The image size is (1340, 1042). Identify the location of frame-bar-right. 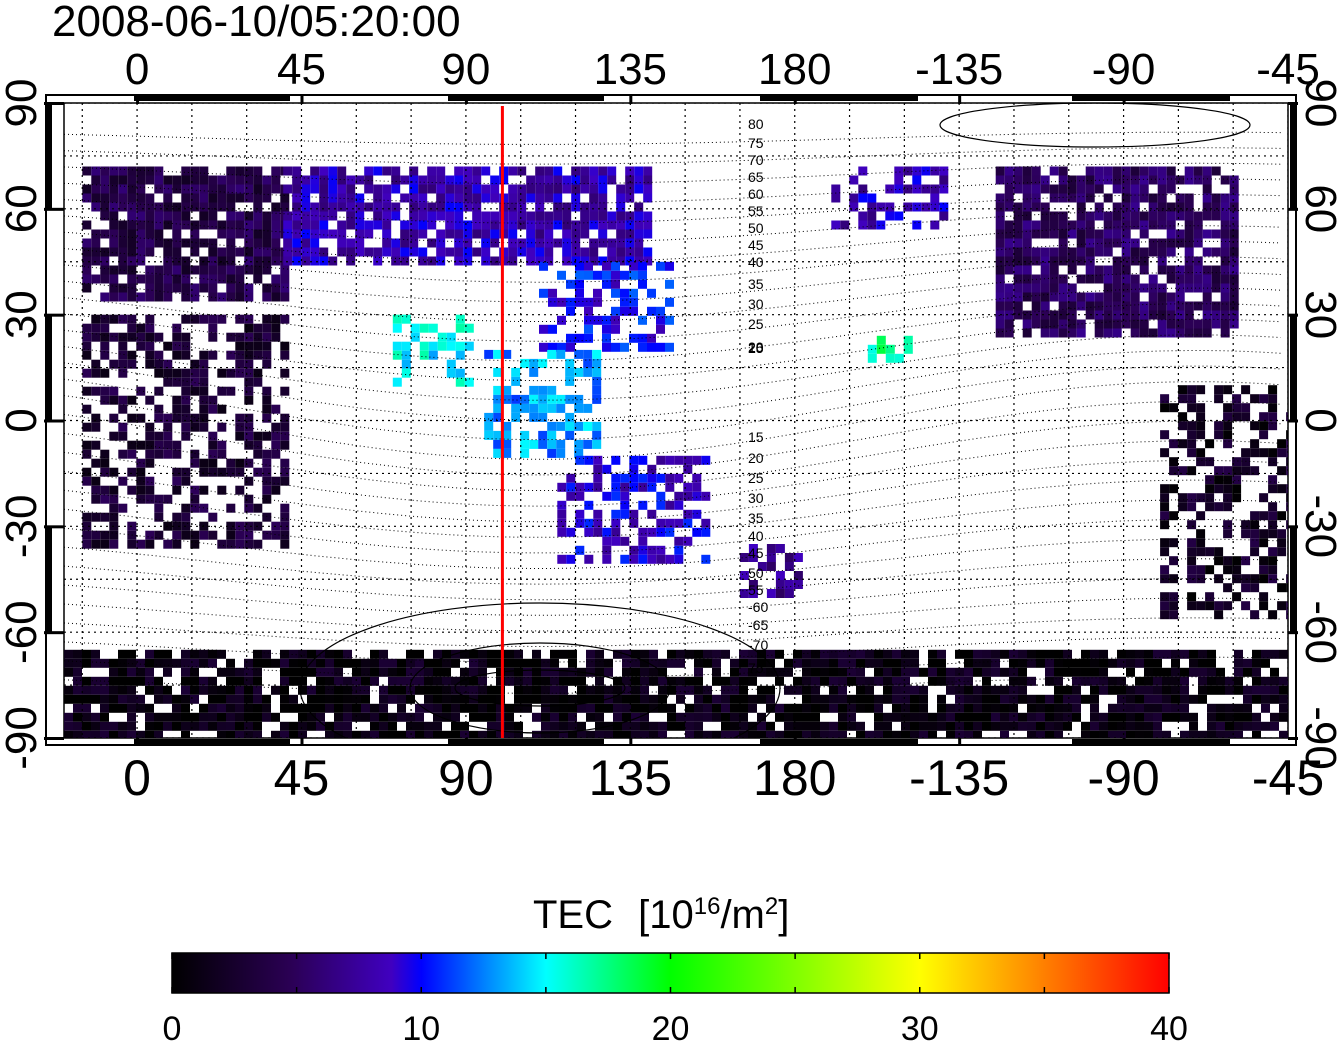
(1293, 156).